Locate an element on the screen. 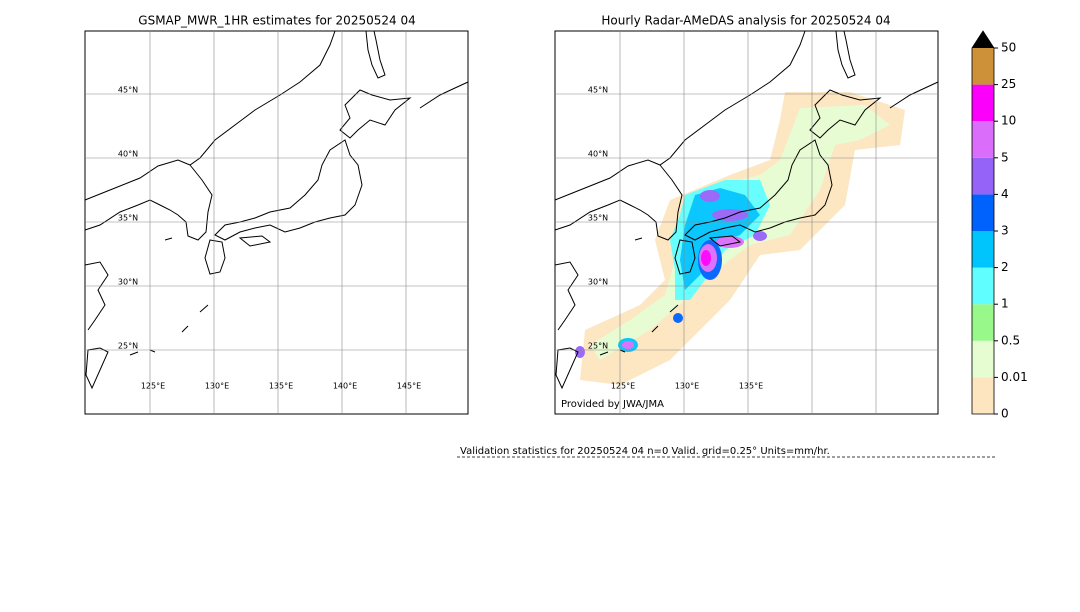 This screenshot has height=612, width=1080. lon-label: 140°E is located at coordinates (345, 386).